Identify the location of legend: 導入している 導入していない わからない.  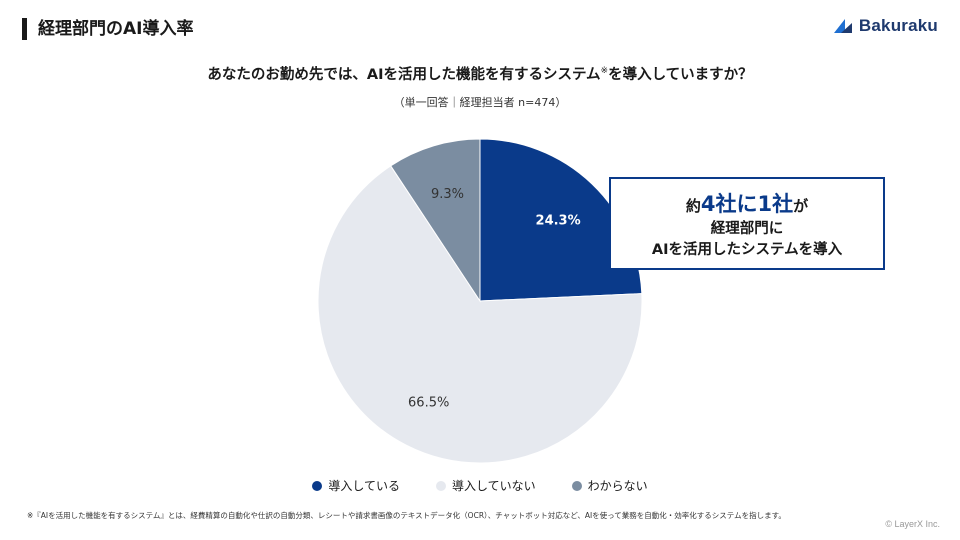
(480, 485).